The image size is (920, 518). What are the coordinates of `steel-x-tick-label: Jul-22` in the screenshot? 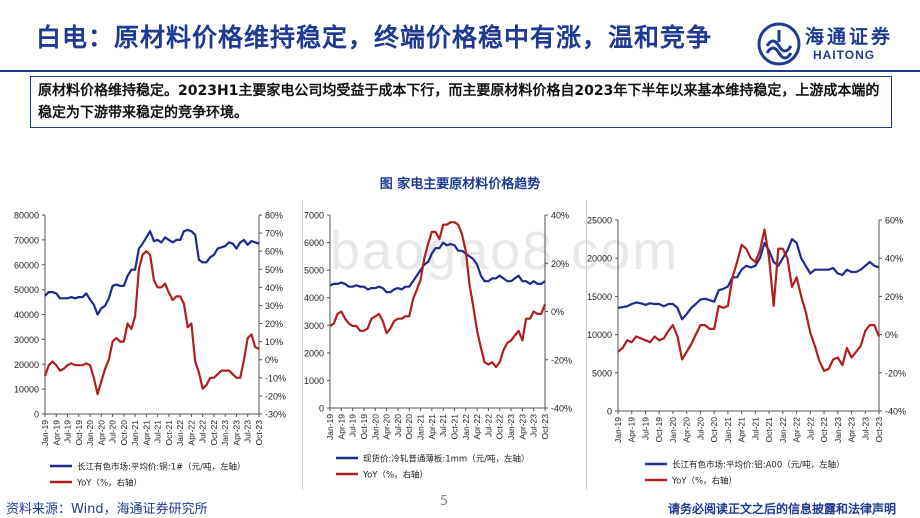 It's located at (488, 425).